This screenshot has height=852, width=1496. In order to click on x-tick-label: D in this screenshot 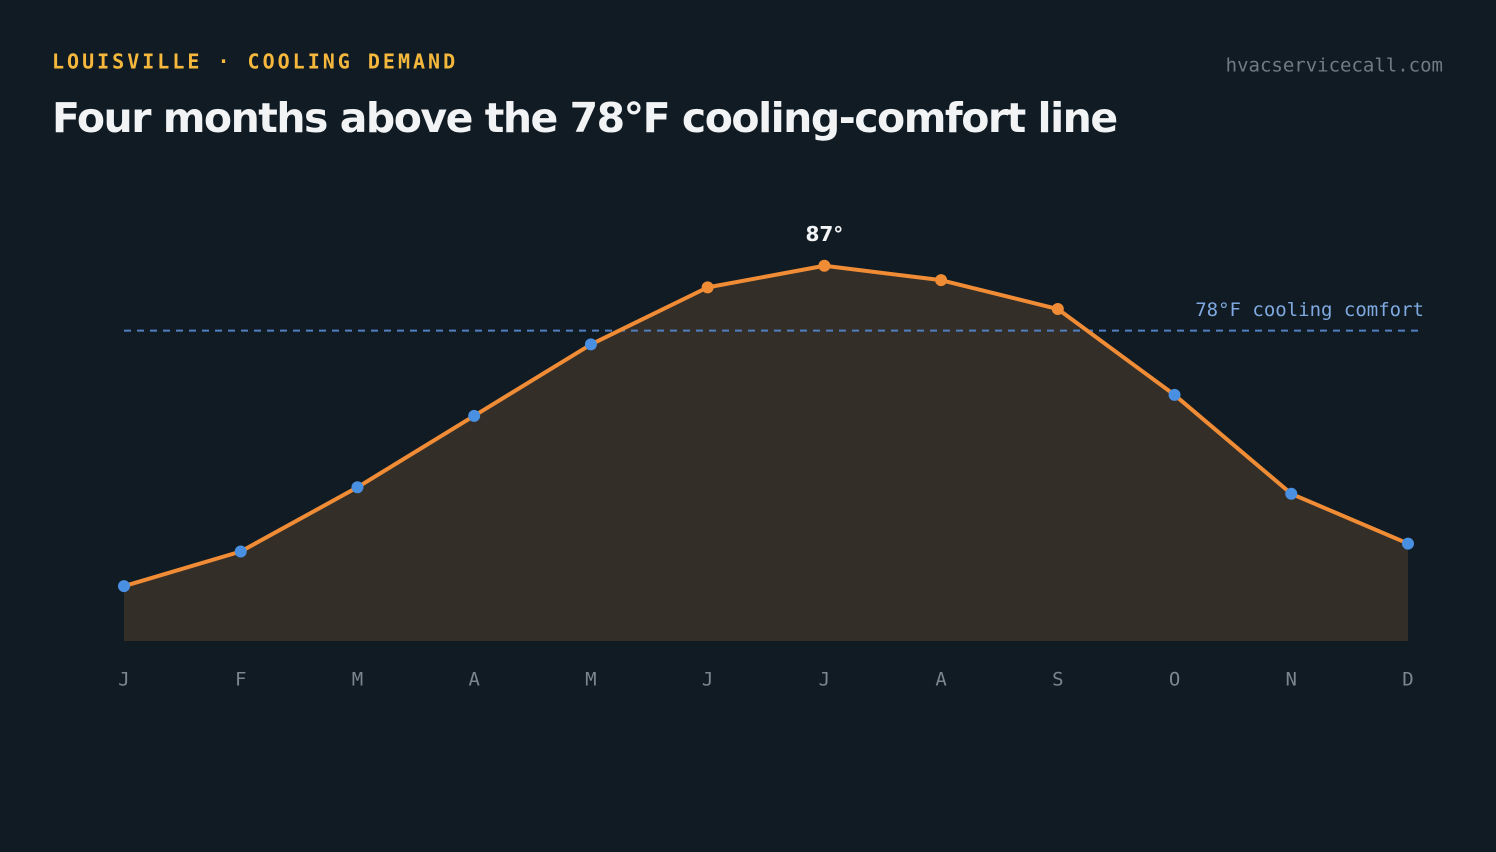, I will do `click(1407, 680)`.